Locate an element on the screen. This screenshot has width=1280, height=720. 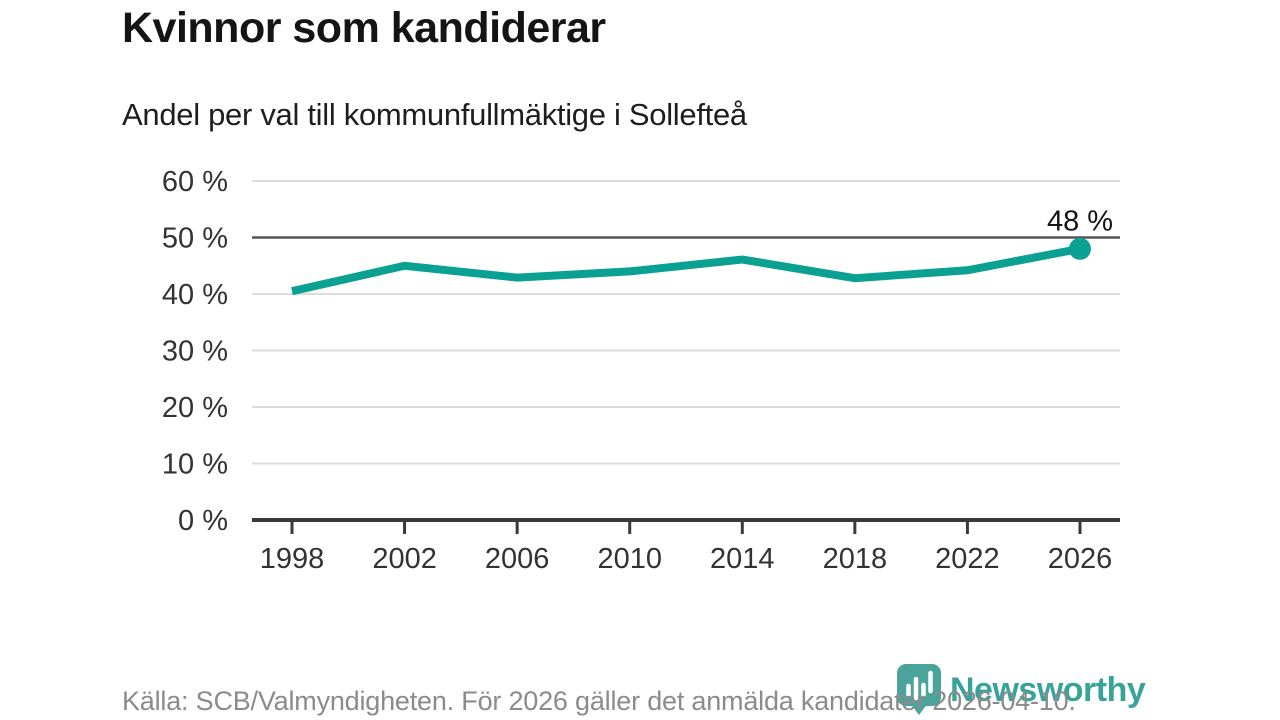
y-axis-tick-label: 0 % is located at coordinates (203, 521).